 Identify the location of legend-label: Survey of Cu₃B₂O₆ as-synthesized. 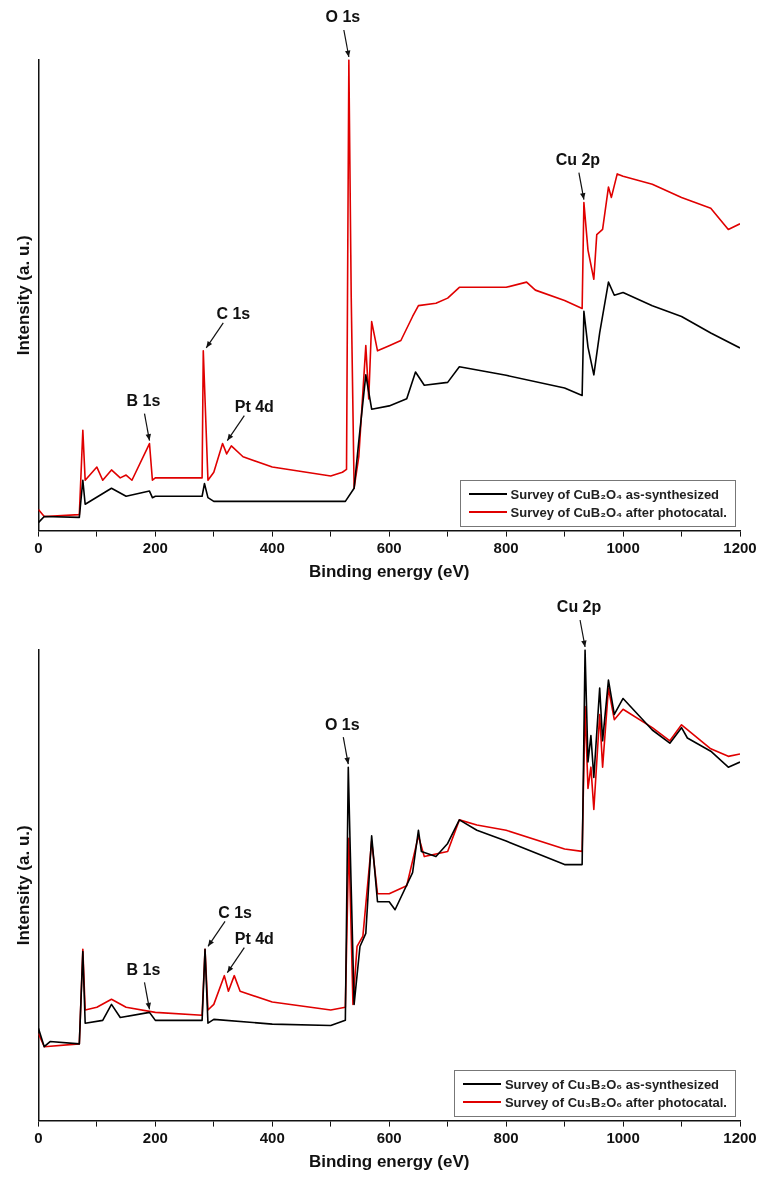
(612, 1084).